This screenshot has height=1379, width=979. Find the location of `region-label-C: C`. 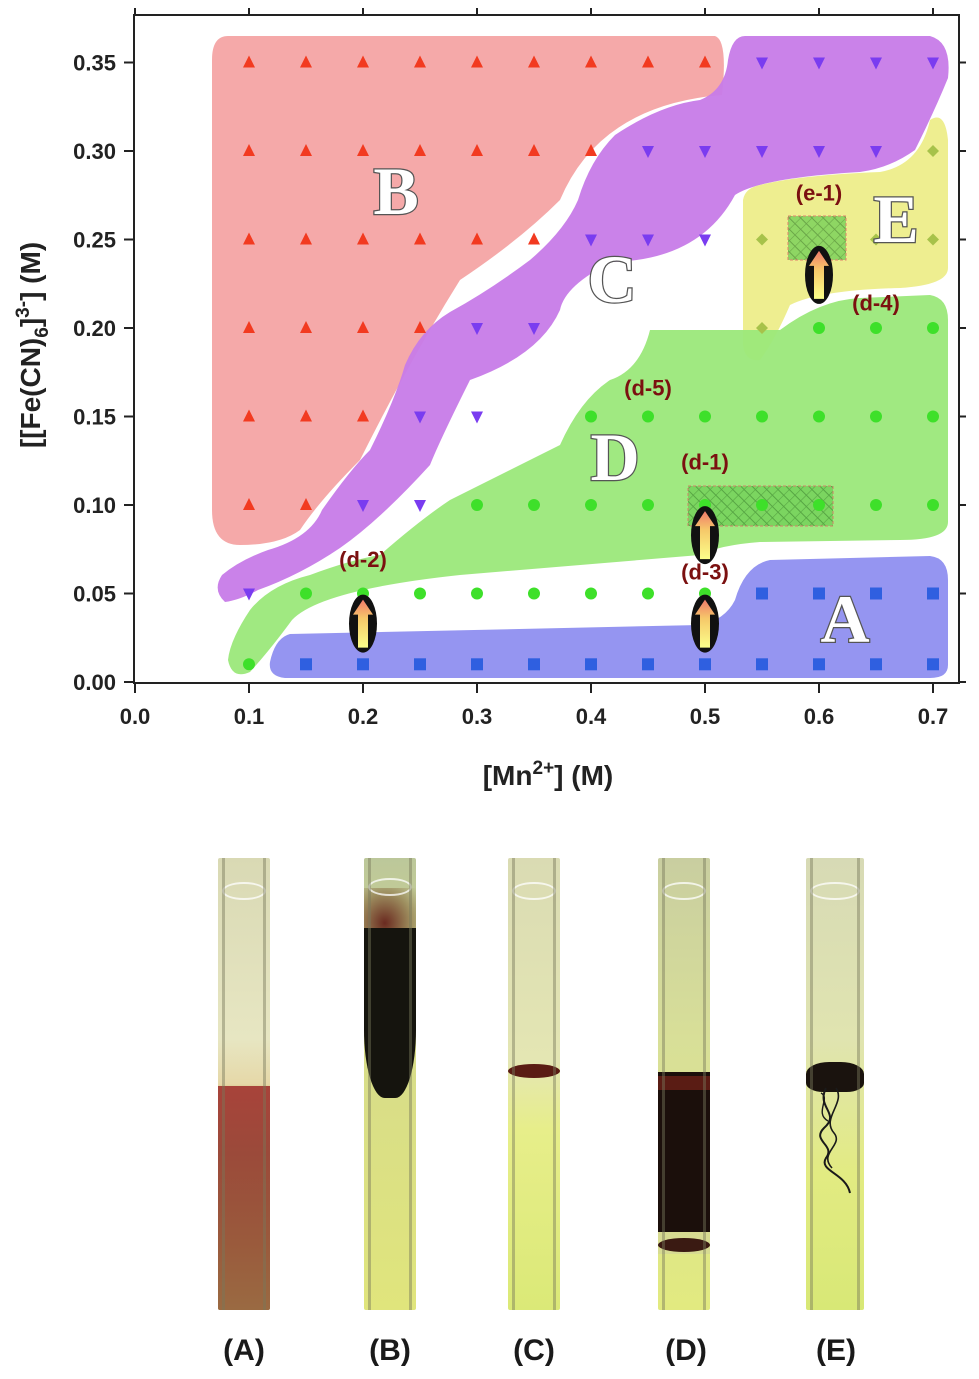

region-label-C: C is located at coordinates (611, 279).